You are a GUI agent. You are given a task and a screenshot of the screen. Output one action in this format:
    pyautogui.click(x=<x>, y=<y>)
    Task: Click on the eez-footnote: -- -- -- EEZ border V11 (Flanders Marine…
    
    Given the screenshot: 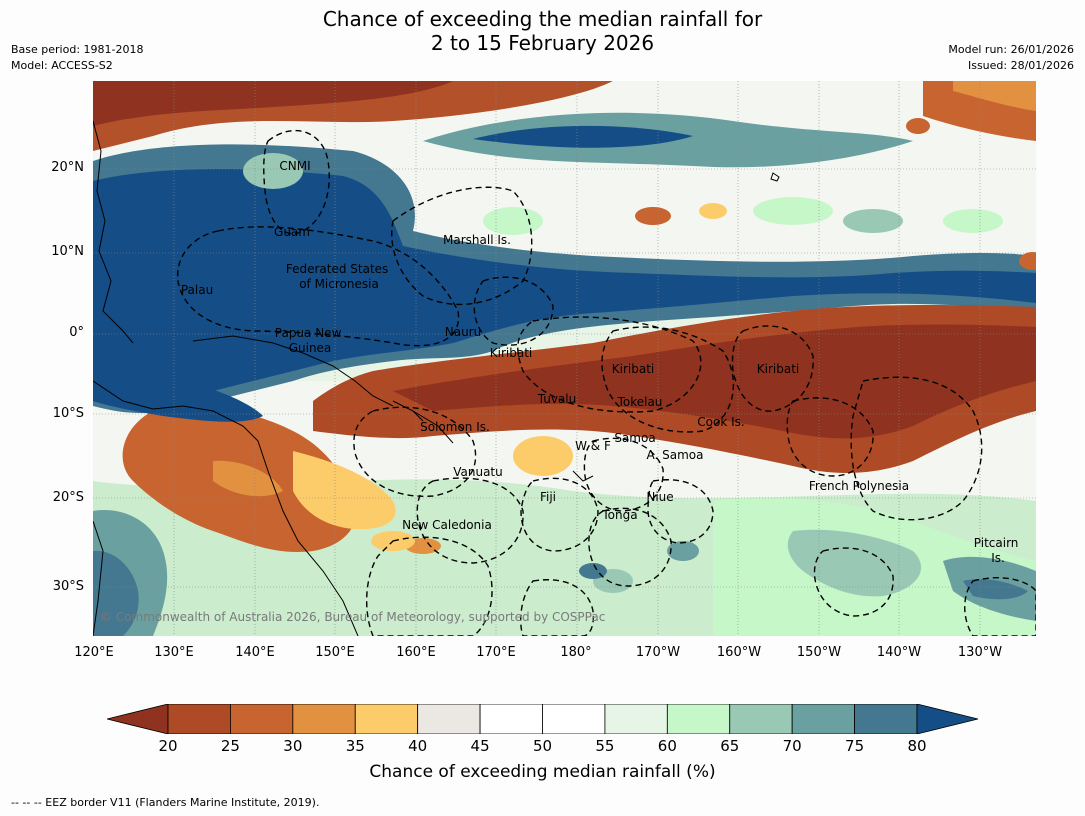 What is the action you would take?
    pyautogui.click(x=165, y=802)
    